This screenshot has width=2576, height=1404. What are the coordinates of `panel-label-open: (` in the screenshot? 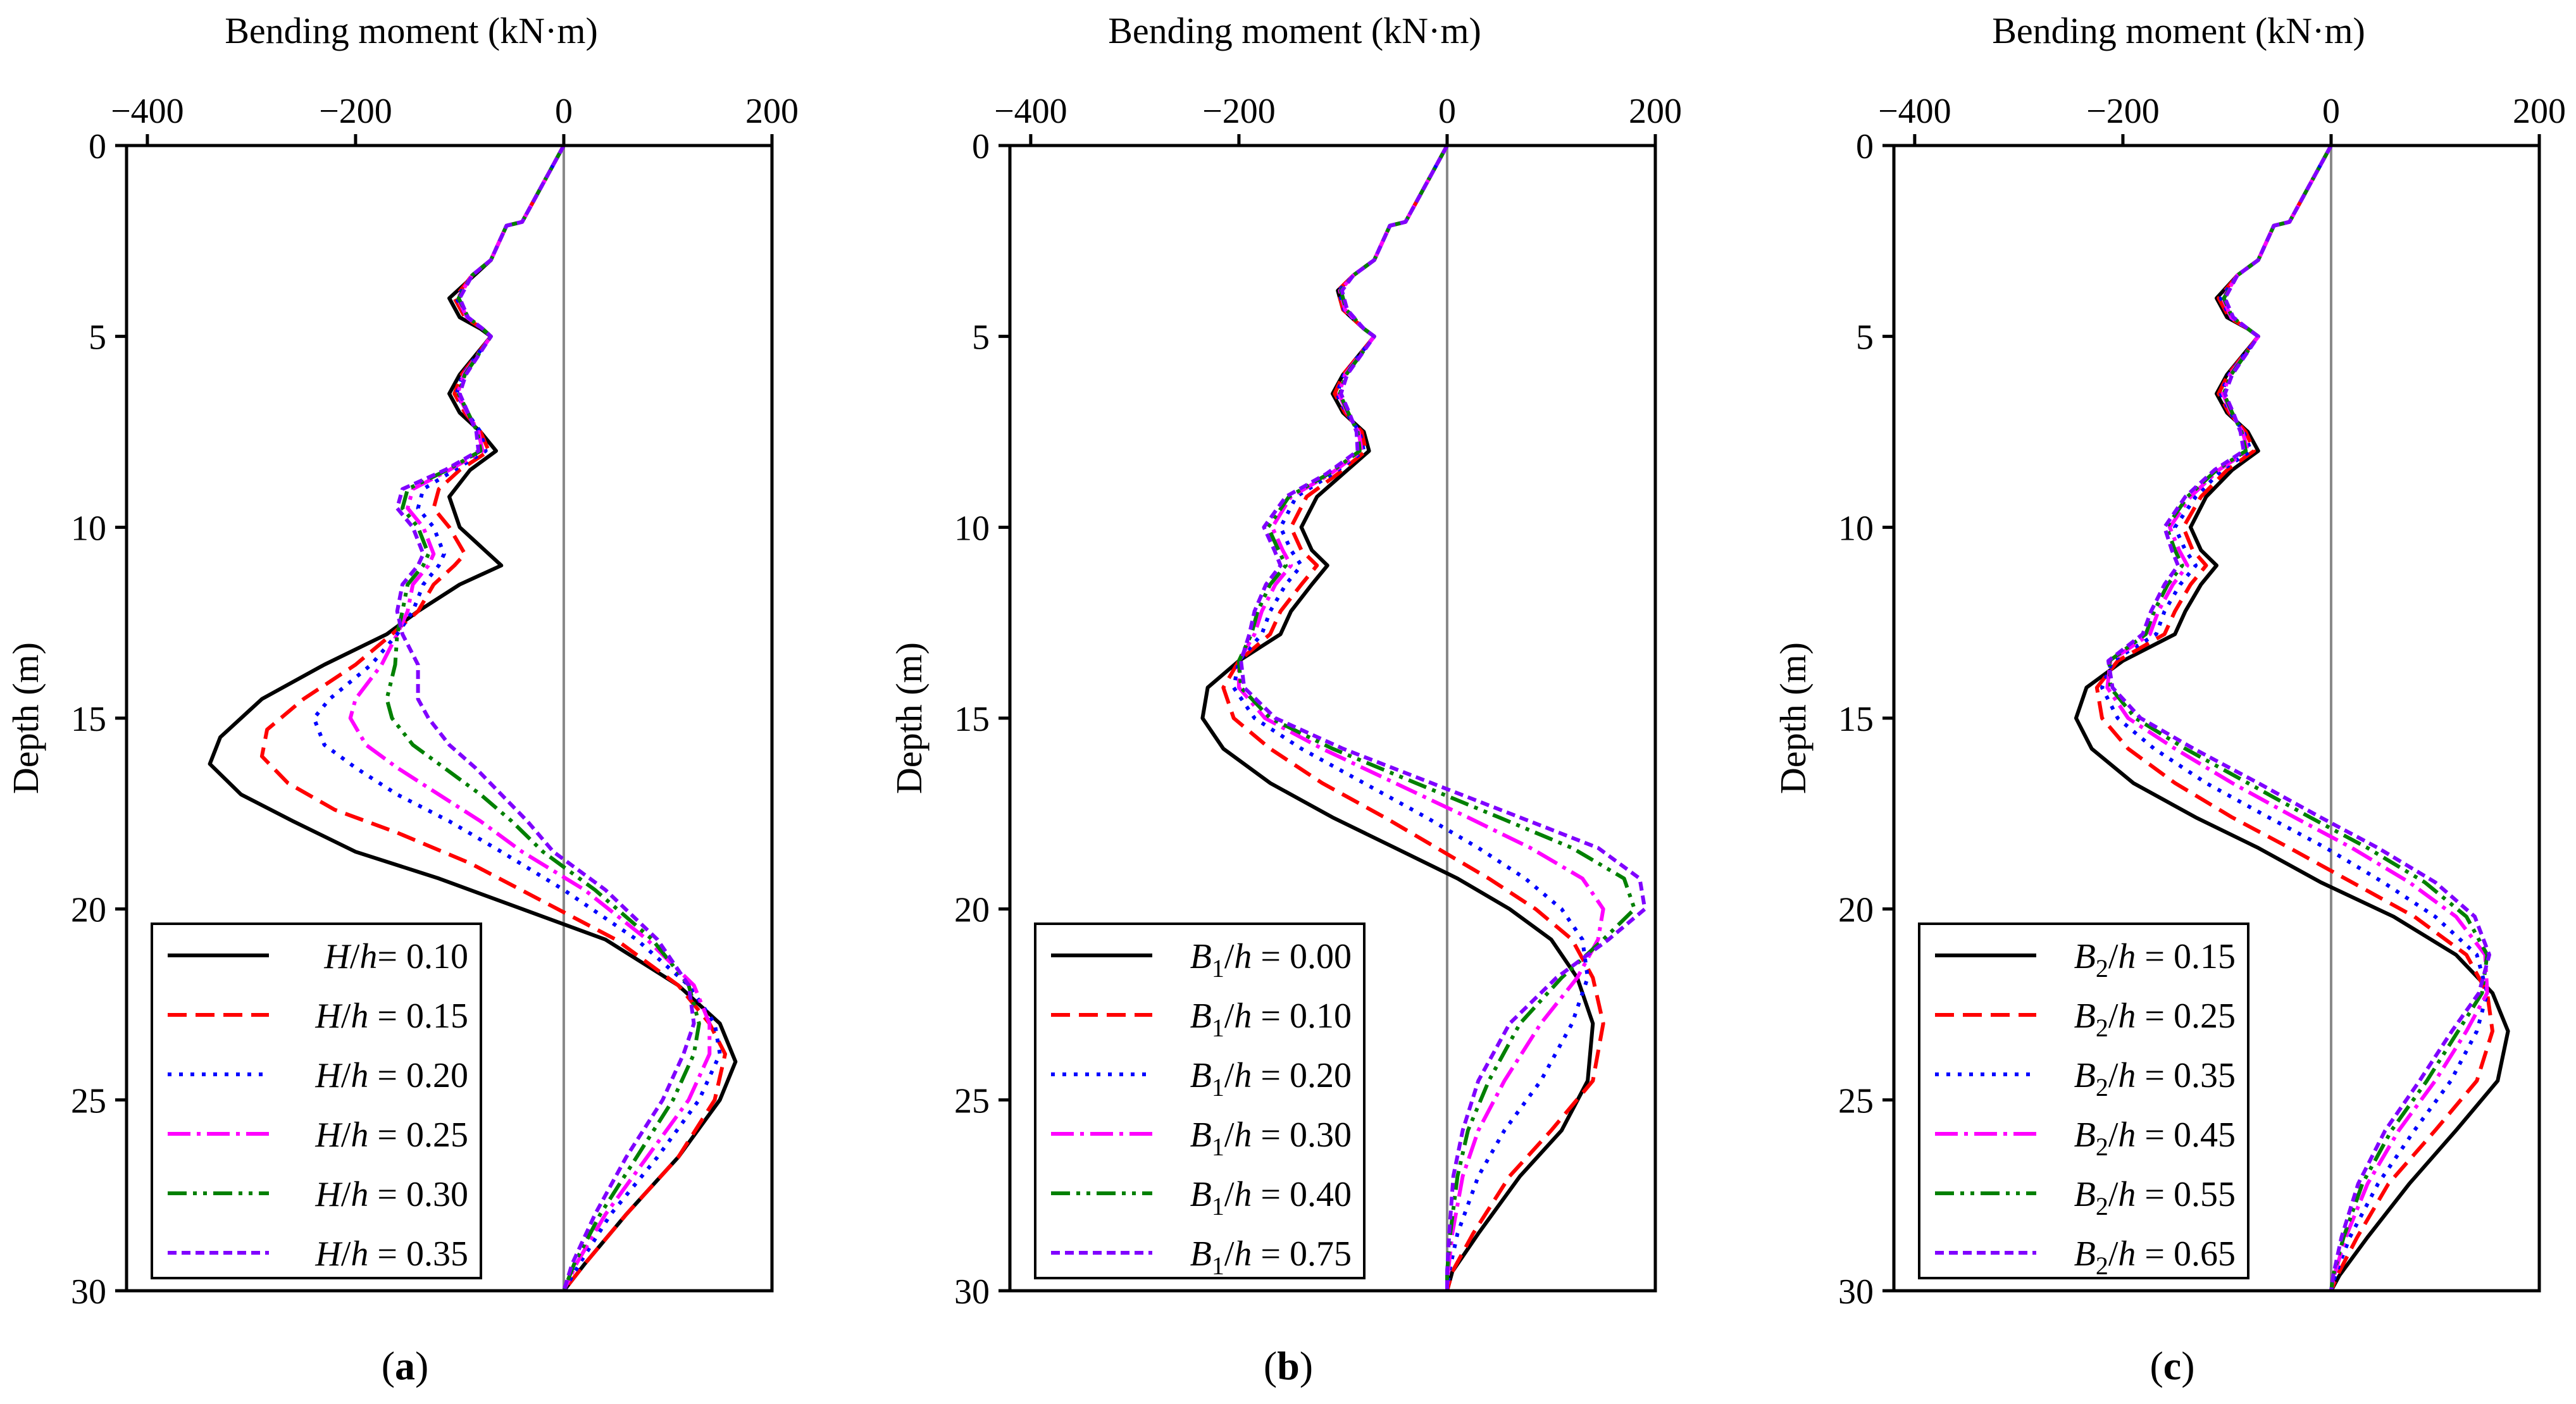 It's located at (389, 1366).